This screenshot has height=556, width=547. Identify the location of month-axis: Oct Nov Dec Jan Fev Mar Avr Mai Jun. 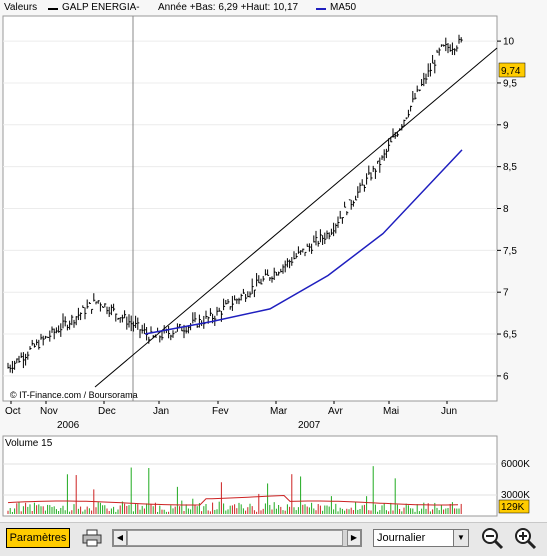
(231, 409).